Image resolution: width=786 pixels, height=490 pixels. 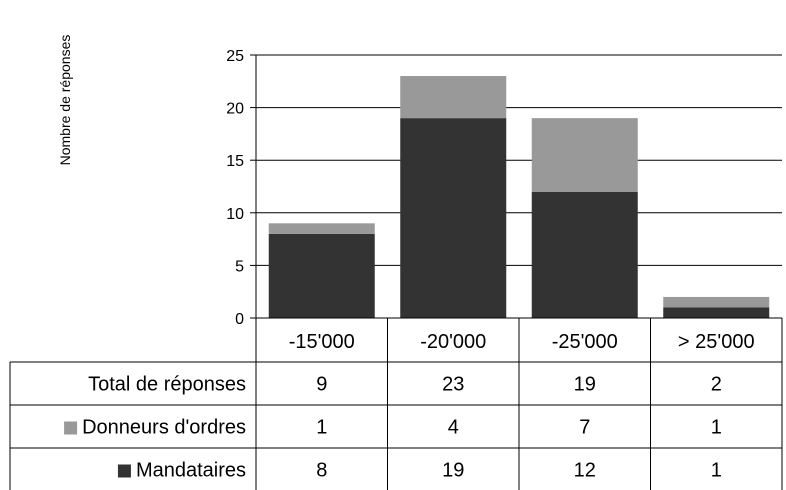 I want to click on x-category-label: -20'000, so click(x=453, y=342).